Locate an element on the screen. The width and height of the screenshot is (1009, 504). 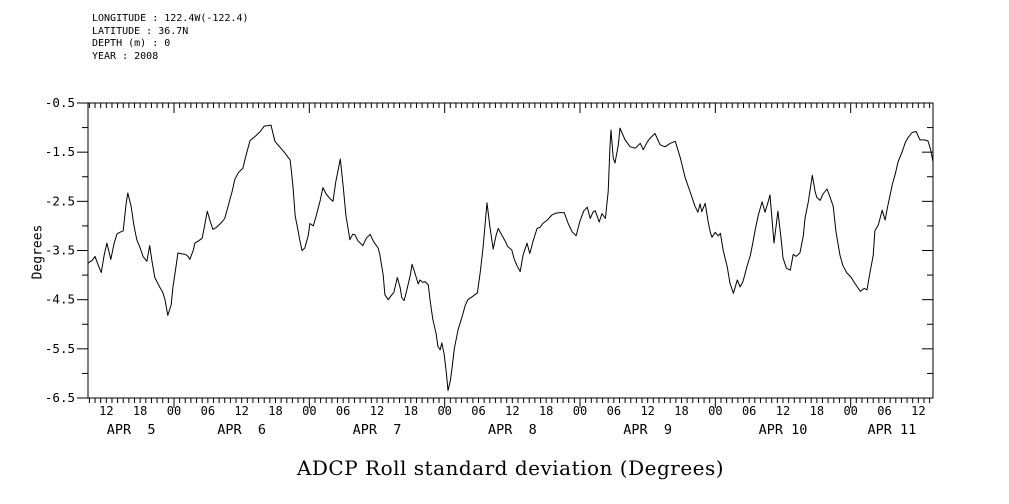
metadata-latitude: LATITUDE : 36.7N is located at coordinates (140, 31).